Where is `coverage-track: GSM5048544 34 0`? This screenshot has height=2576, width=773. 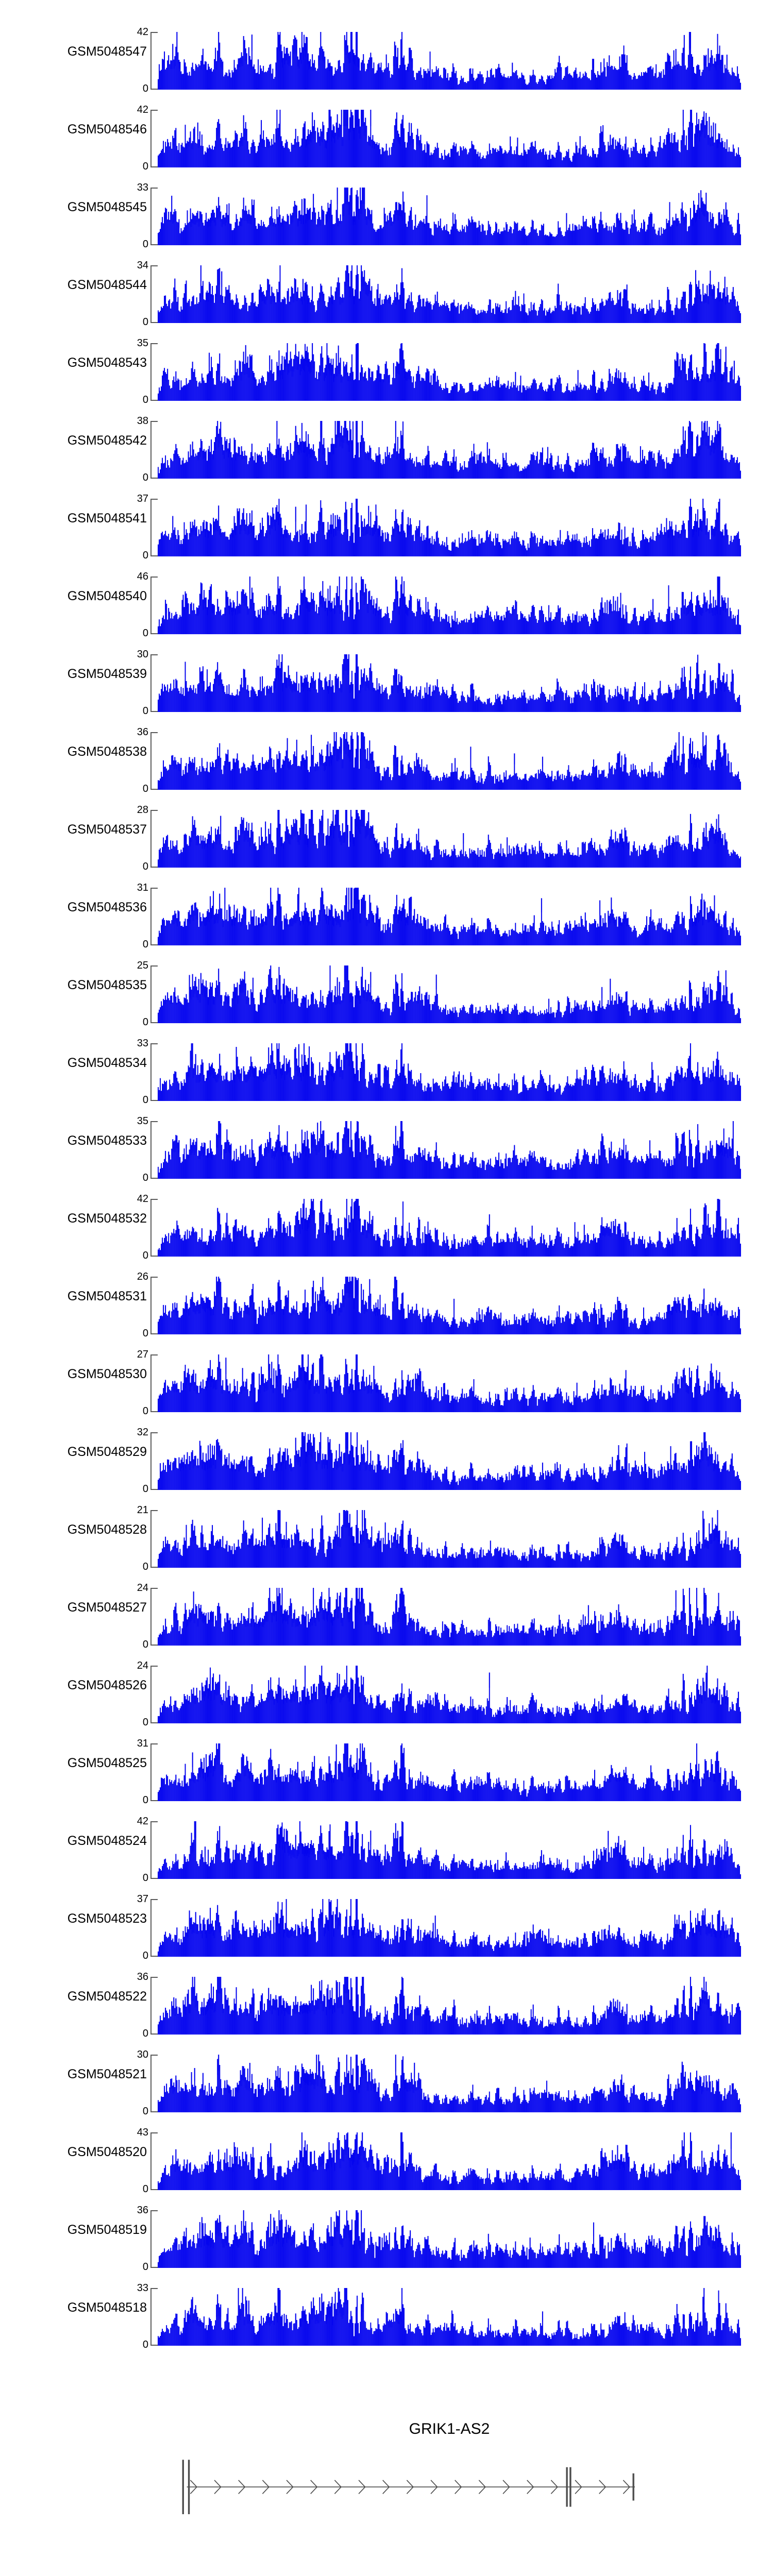
coverage-track: GSM5048544 34 0 is located at coordinates (386, 292).